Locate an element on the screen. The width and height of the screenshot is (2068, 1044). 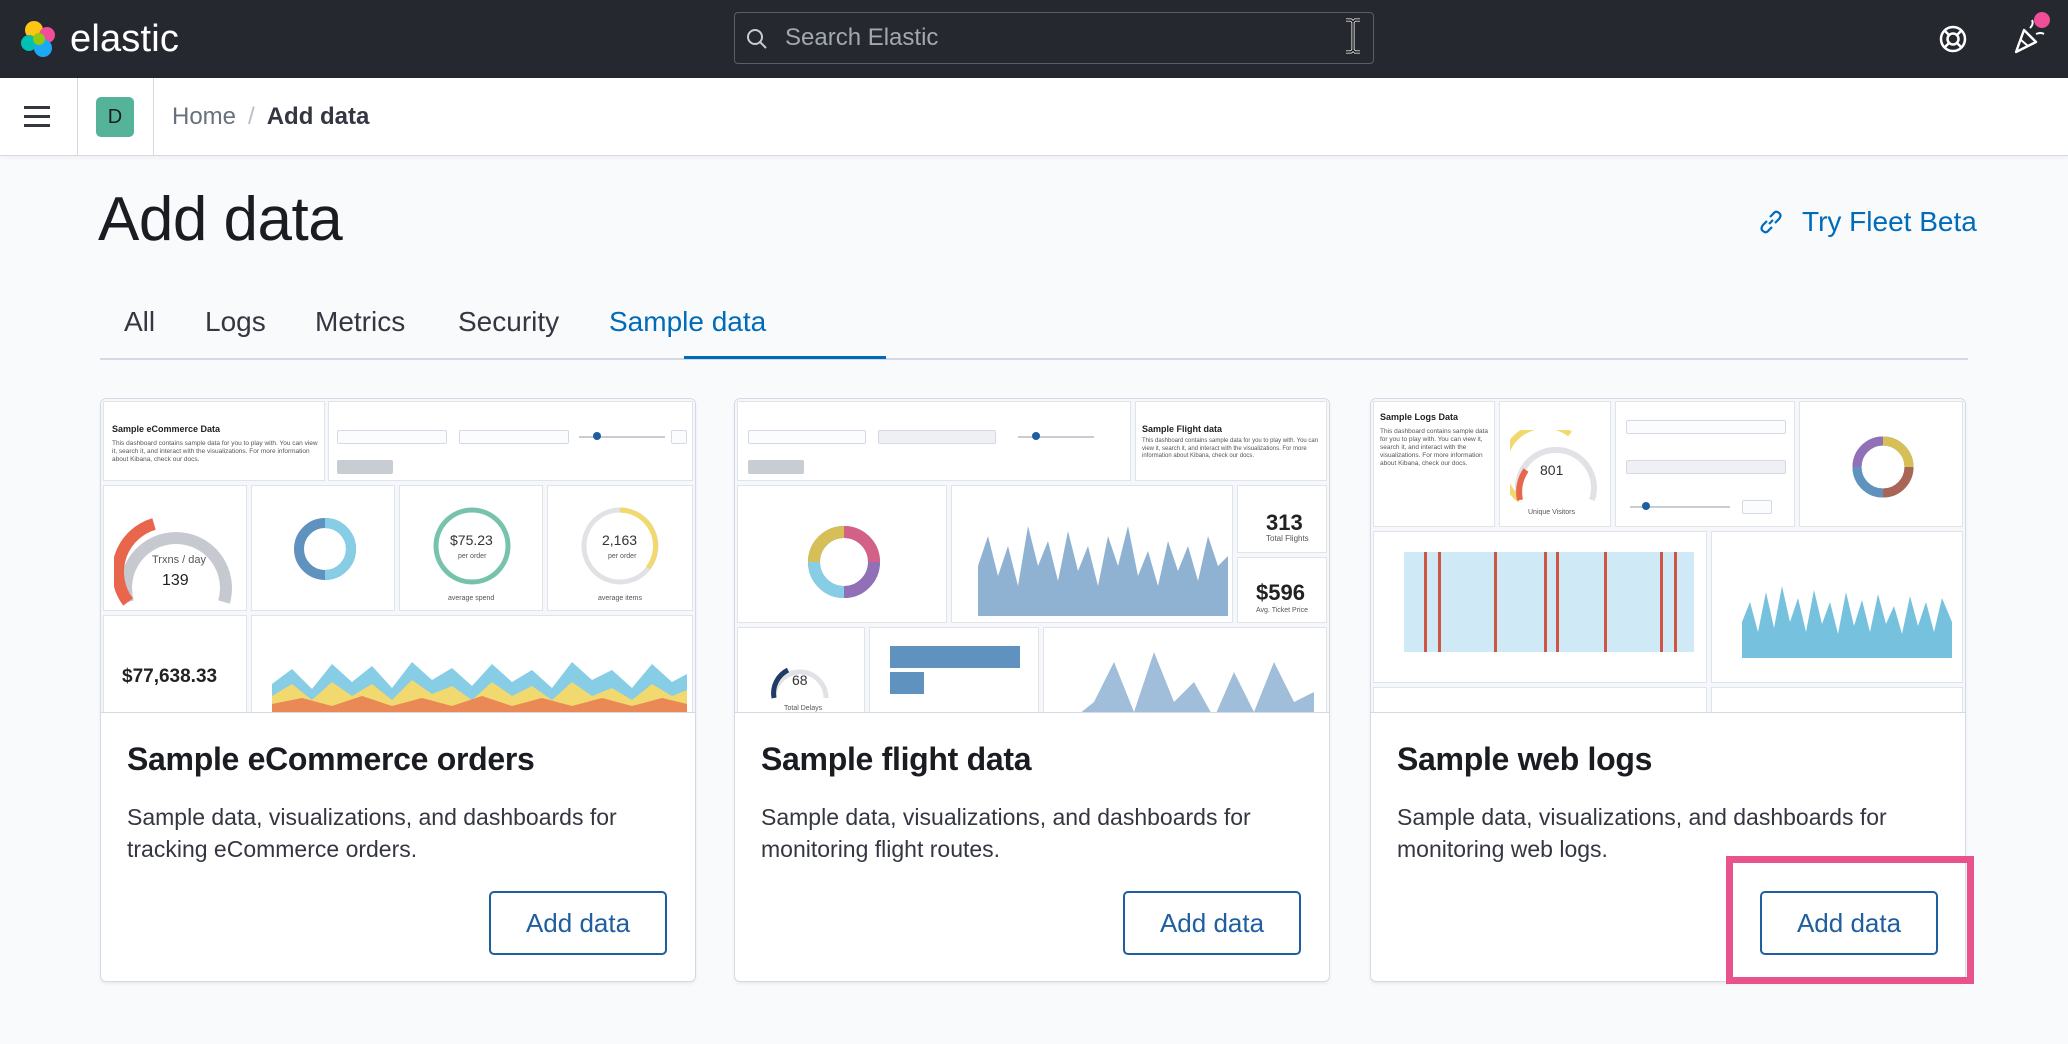
add-data-button-ecommerce: Add data is located at coordinates (578, 923).